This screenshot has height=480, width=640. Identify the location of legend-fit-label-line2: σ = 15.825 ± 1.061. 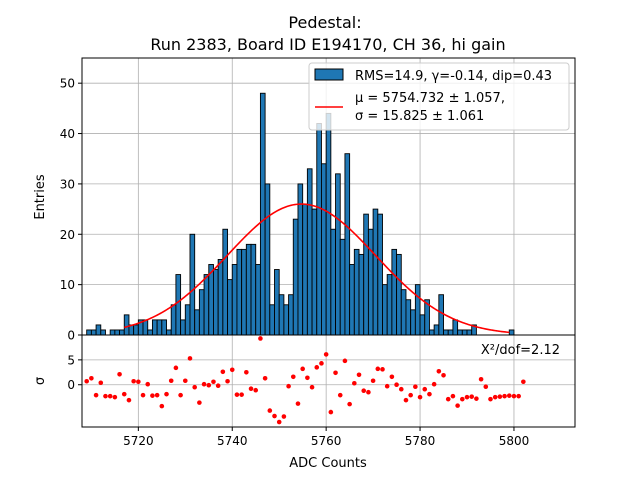
(419, 116).